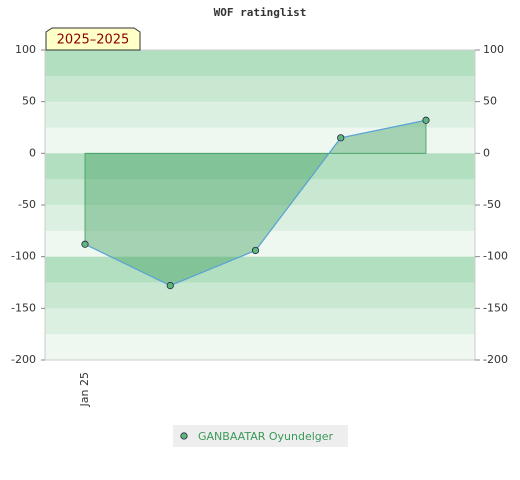  I want to click on y2-tick-label: -150, so click(495, 307).